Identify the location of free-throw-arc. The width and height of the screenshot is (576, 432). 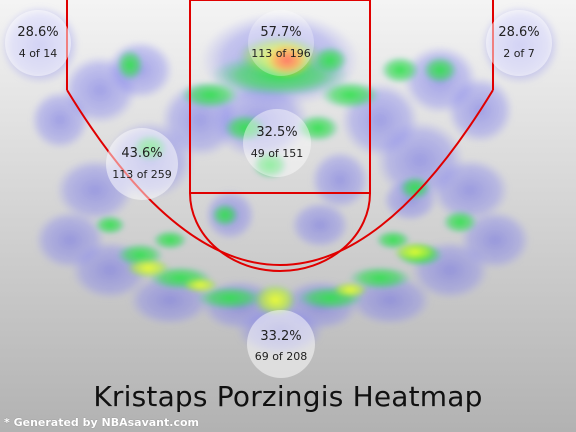
(280, 232).